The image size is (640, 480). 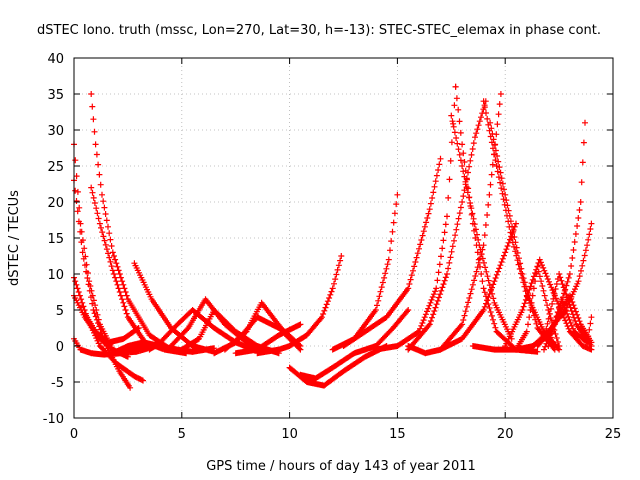 What do you see at coordinates (397, 434) in the screenshot?
I see `x-tick-label: 15` at bounding box center [397, 434].